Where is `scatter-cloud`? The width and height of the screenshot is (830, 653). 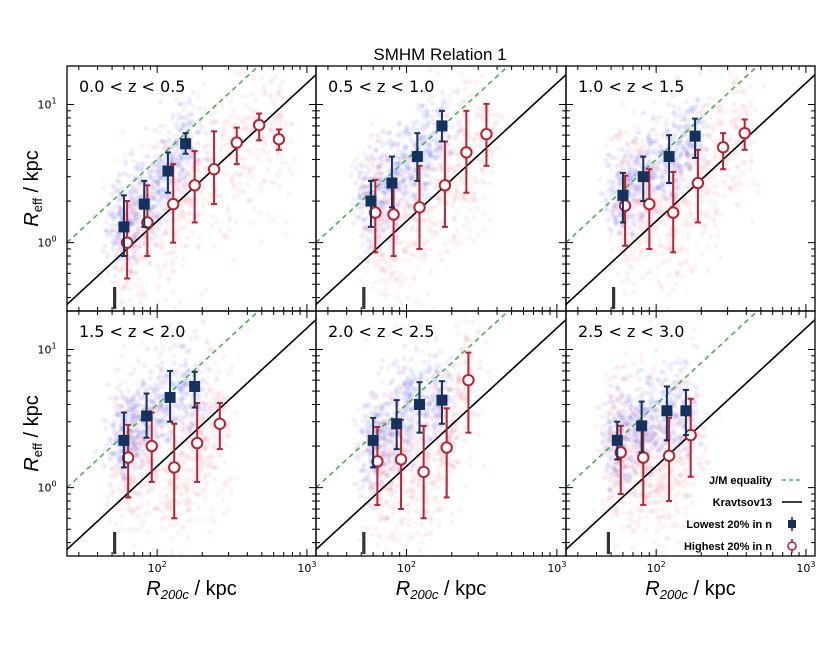 scatter-cloud is located at coordinates (166, 437).